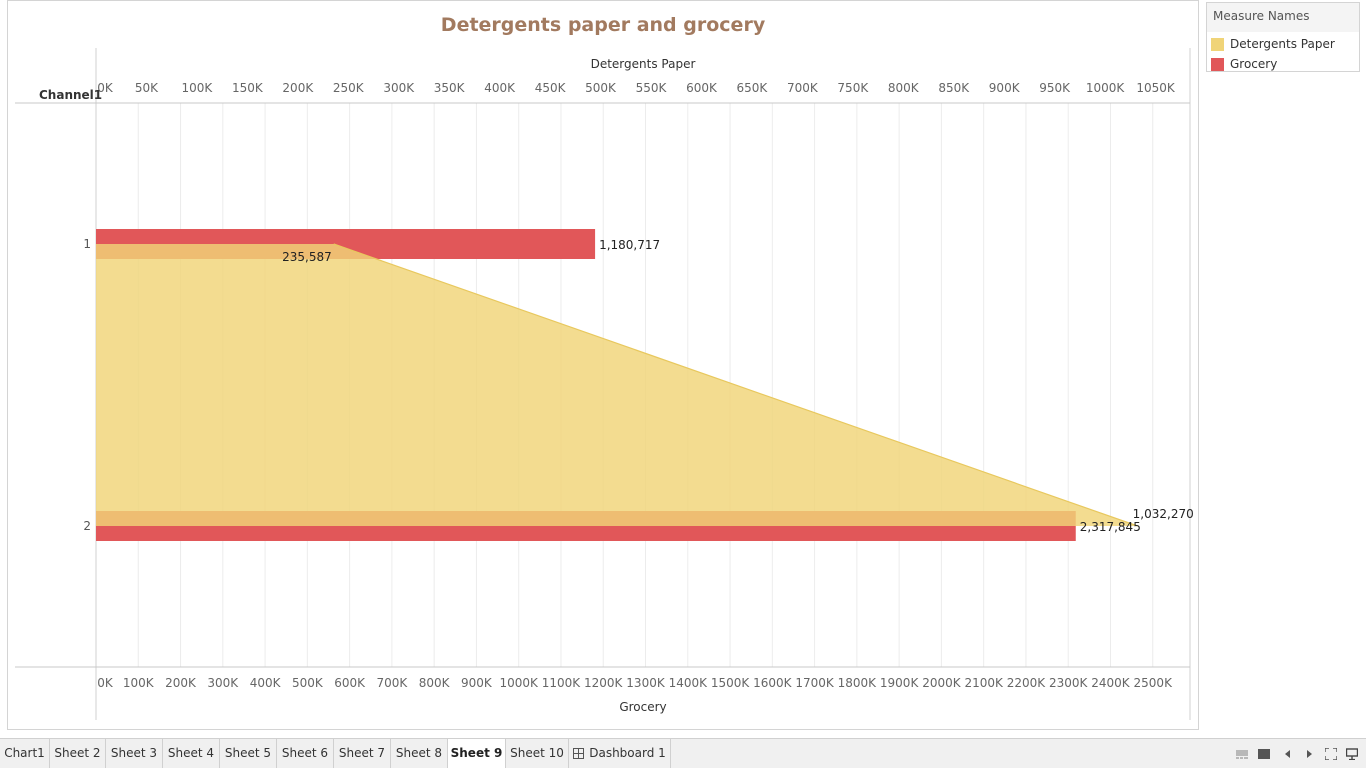 This screenshot has width=1366, height=768. I want to click on tab-dashboard-1: Dashboard 1, so click(620, 753).